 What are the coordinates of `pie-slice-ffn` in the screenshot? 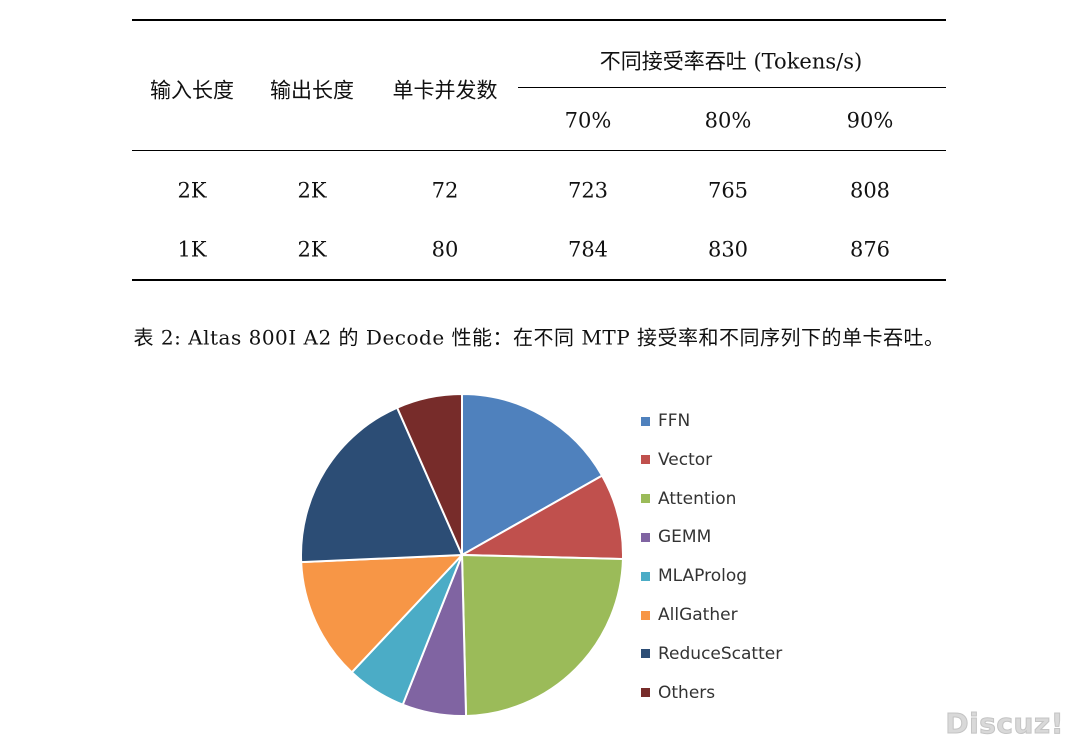 It's located at (532, 474).